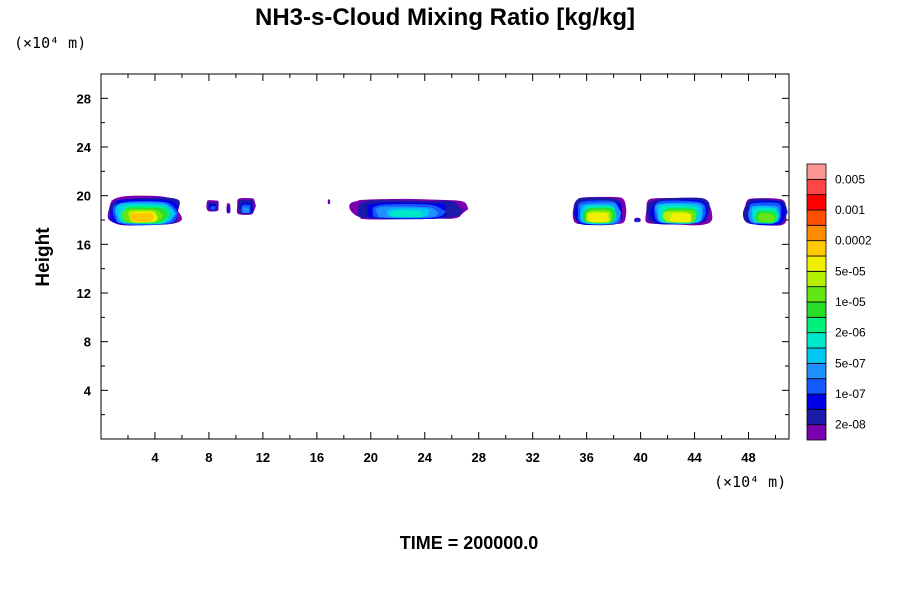 This screenshot has height=600, width=900. I want to click on x-tick-label: 40, so click(640, 457).